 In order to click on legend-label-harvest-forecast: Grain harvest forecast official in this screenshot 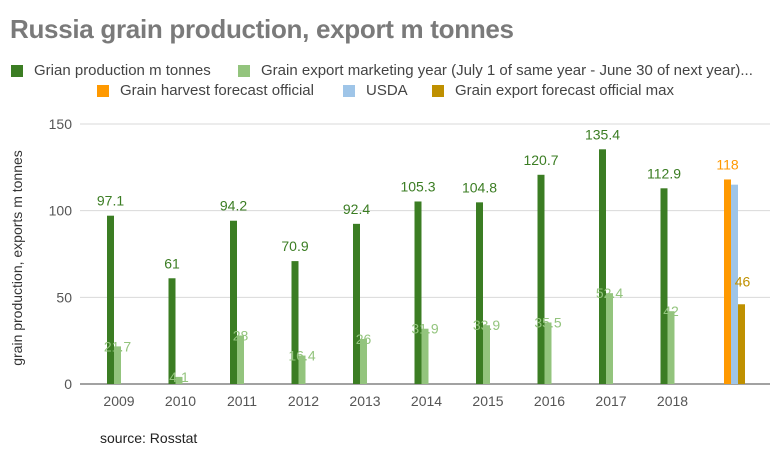, I will do `click(217, 90)`.